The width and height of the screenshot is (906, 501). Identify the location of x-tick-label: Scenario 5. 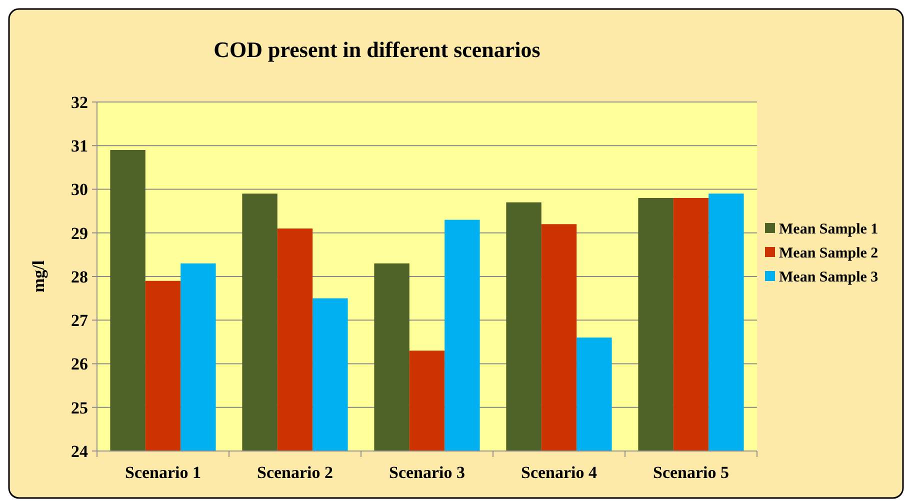
(691, 472).